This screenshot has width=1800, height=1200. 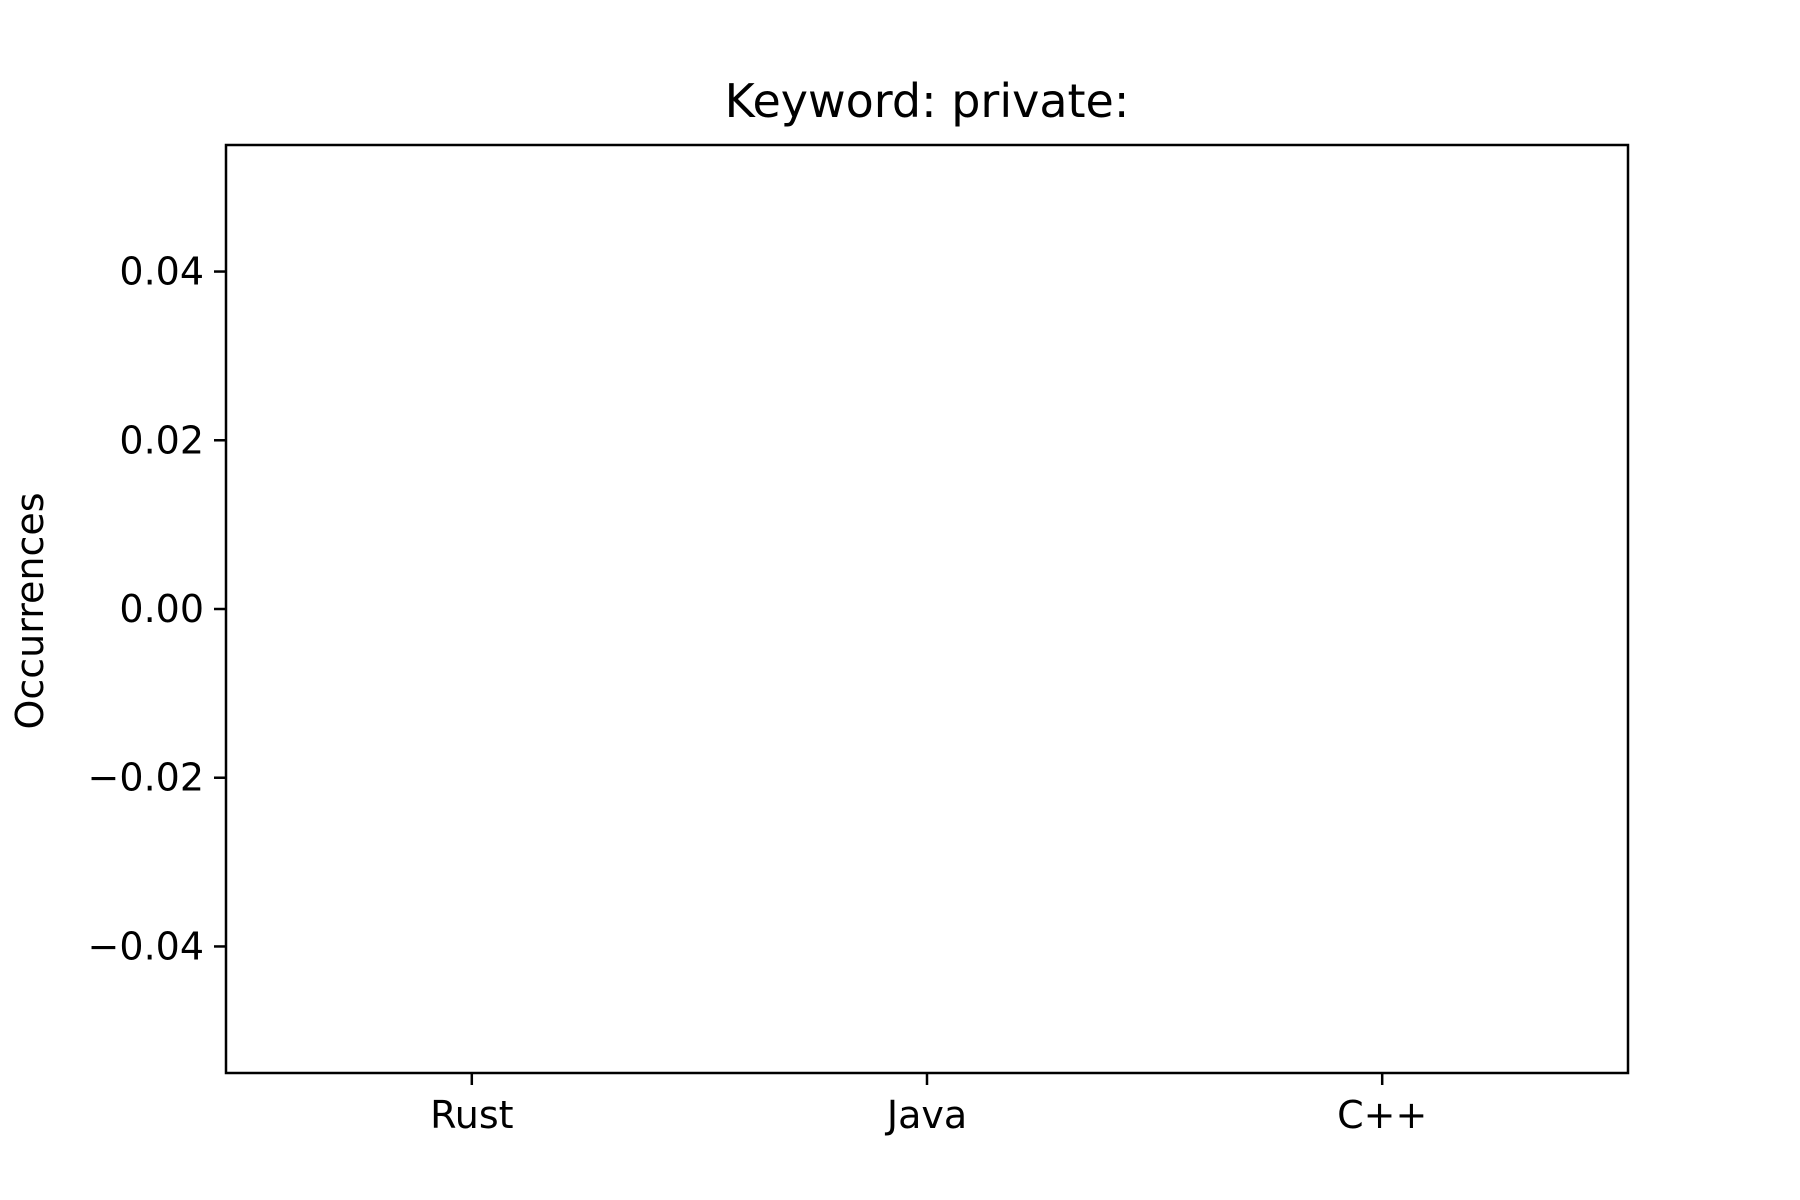 What do you see at coordinates (161, 609) in the screenshot?
I see `y-tick-label: 0.00` at bounding box center [161, 609].